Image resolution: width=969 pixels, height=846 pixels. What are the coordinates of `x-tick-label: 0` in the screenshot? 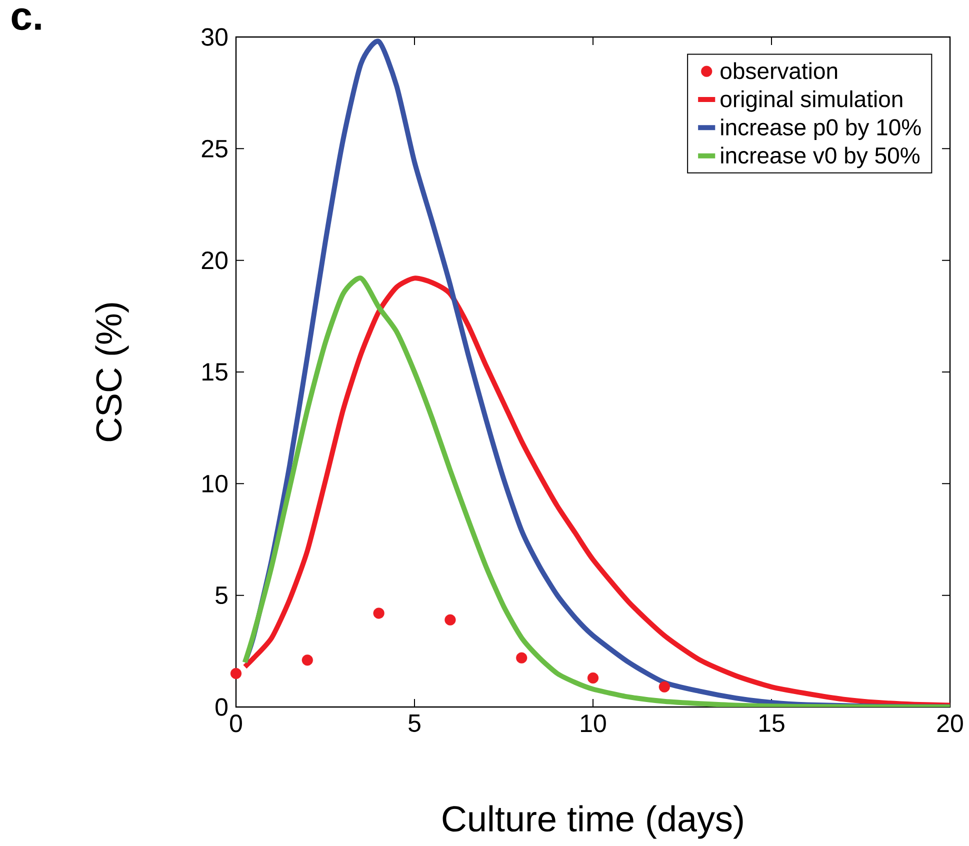 It's located at (236, 723).